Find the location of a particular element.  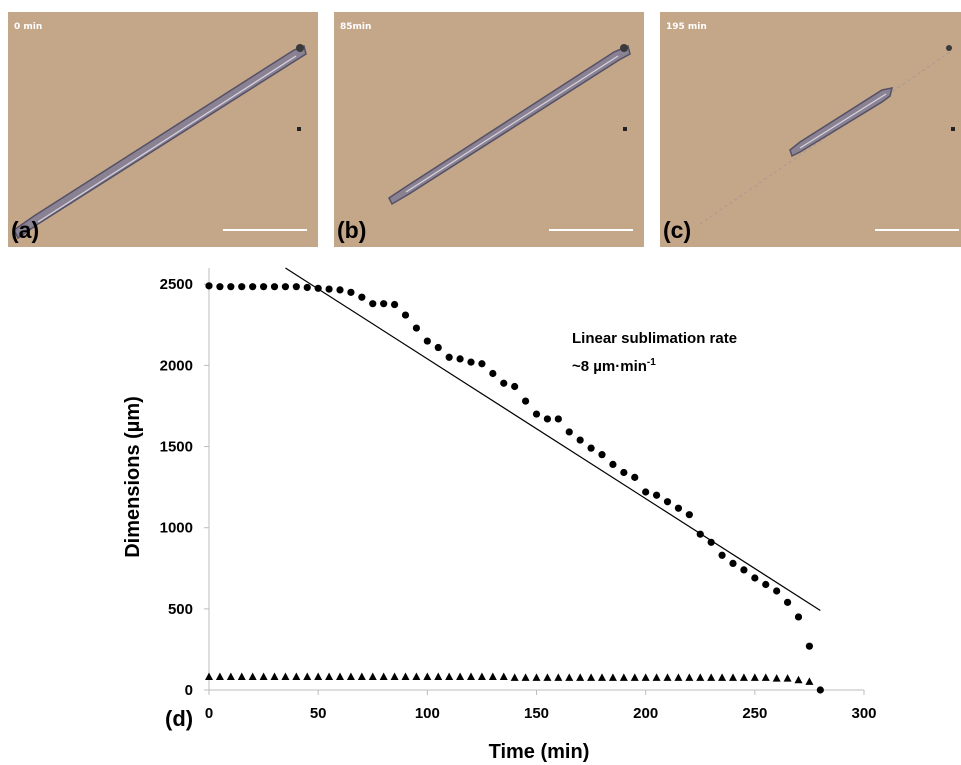

micrograph-panel-a: 0 min (a) is located at coordinates (163, 129).